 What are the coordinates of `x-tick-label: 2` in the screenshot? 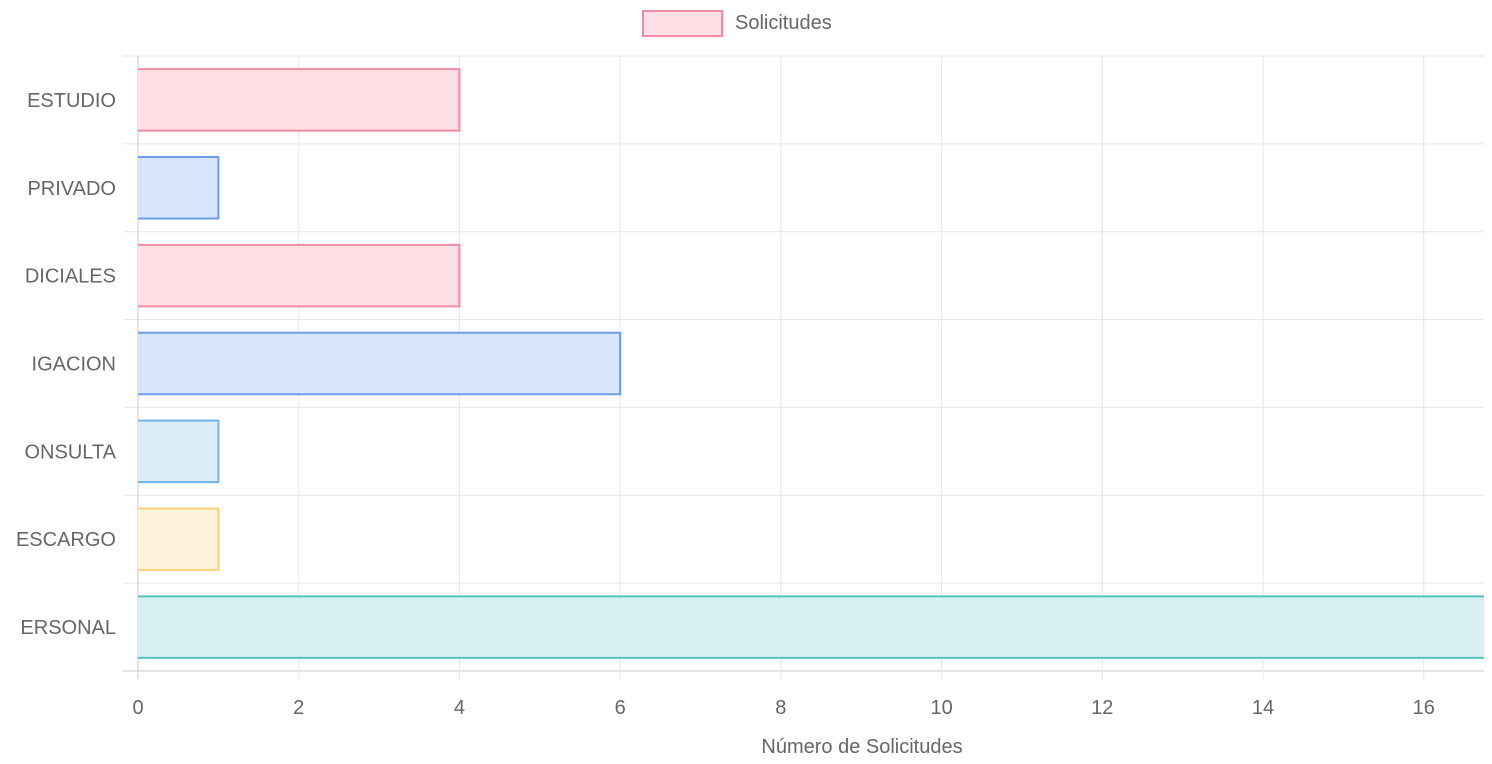 It's located at (298, 708).